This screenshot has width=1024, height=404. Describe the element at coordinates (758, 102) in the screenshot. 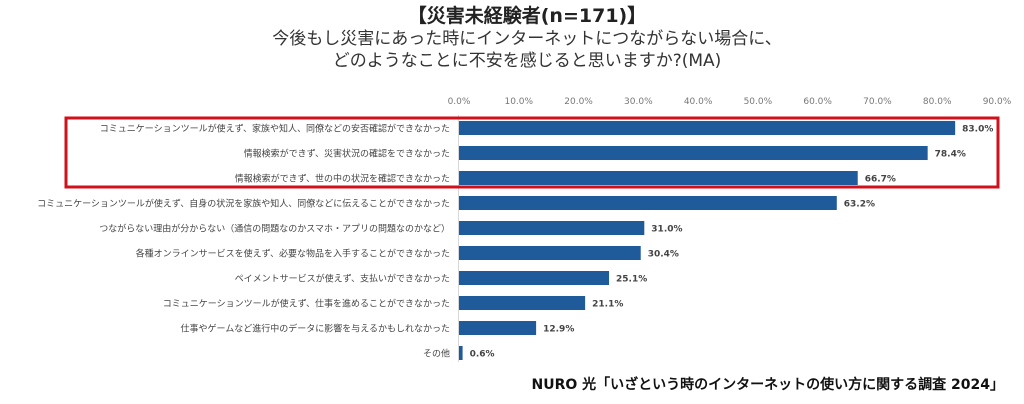

I see `x-tick-label: 50.0%` at that location.